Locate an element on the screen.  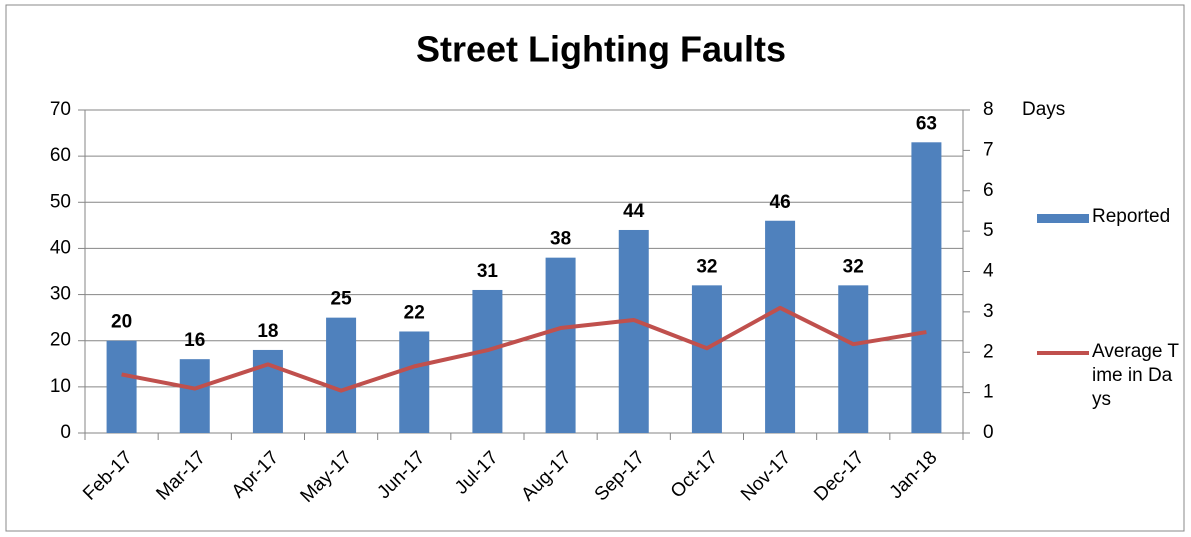
y-tick-label: 60 is located at coordinates (60, 155).